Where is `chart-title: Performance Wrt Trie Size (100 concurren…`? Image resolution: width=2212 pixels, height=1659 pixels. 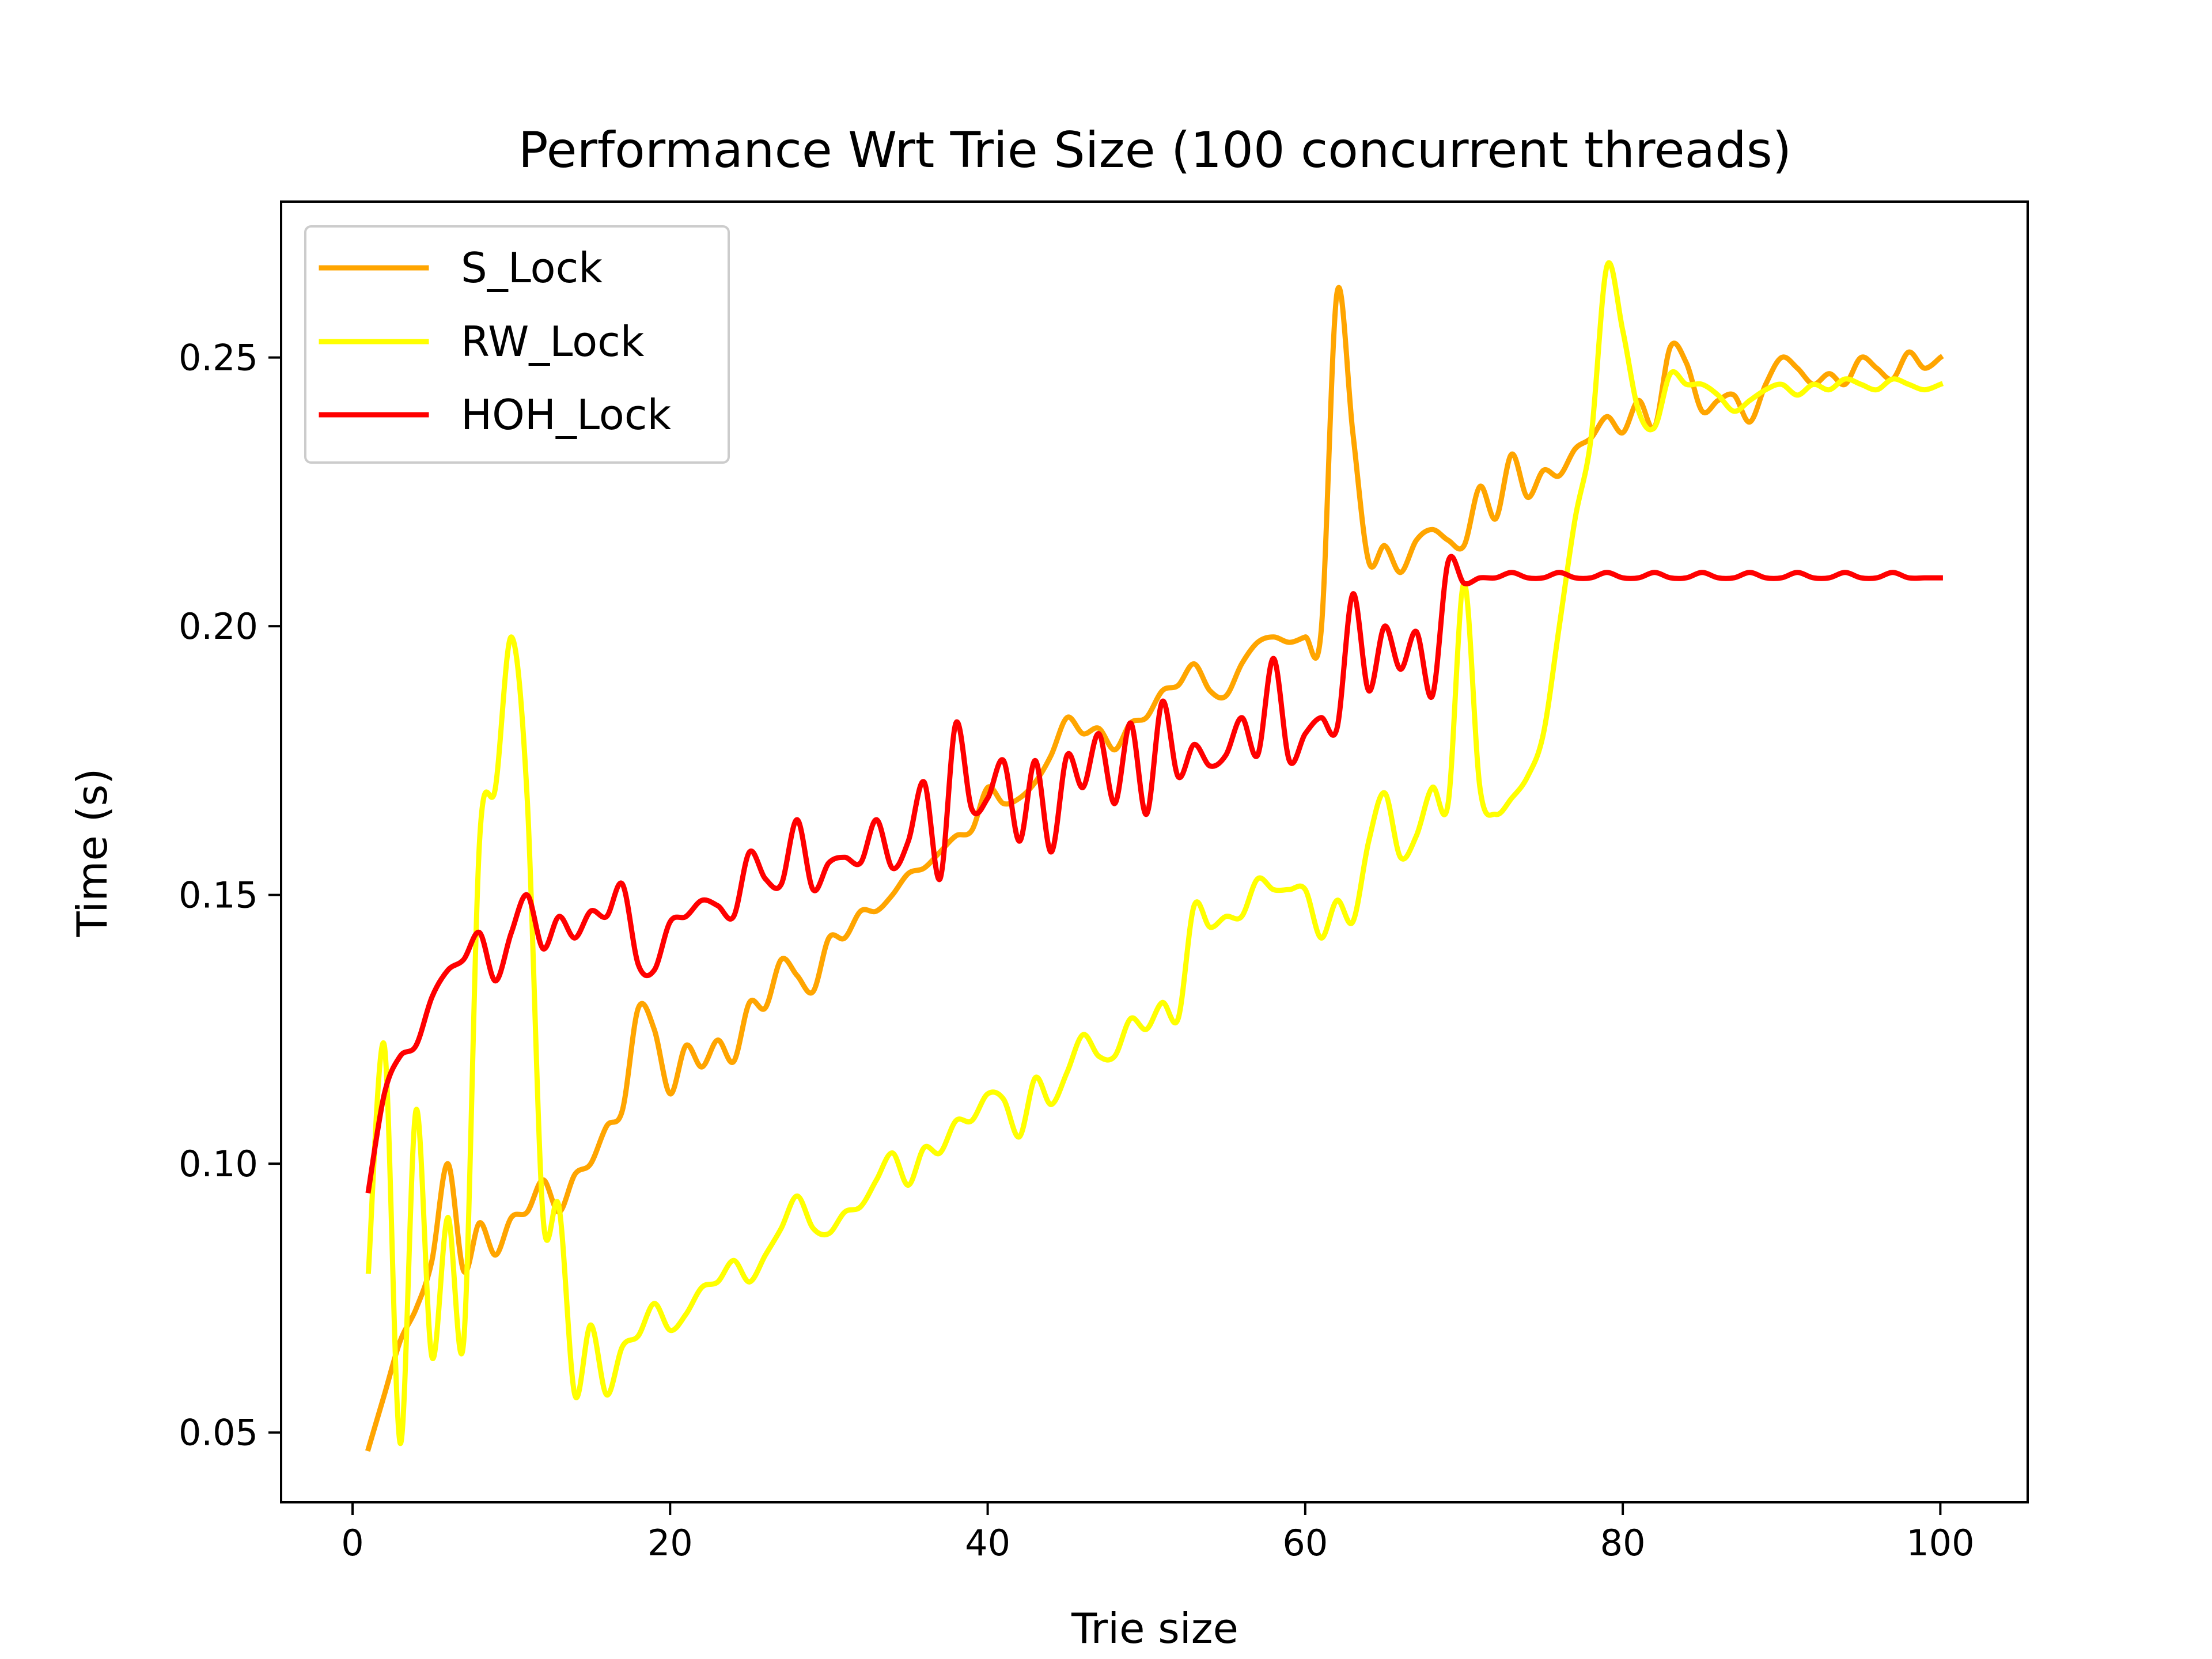
chart-title: Performance Wrt Trie Size (100 concurren… is located at coordinates (1154, 150).